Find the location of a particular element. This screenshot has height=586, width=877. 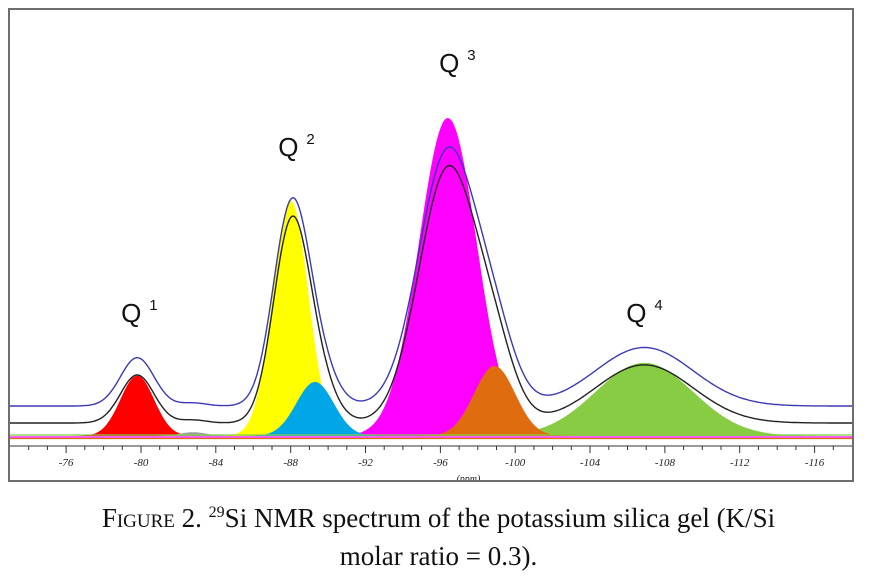

x-tick-label: -96 is located at coordinates (440, 463).